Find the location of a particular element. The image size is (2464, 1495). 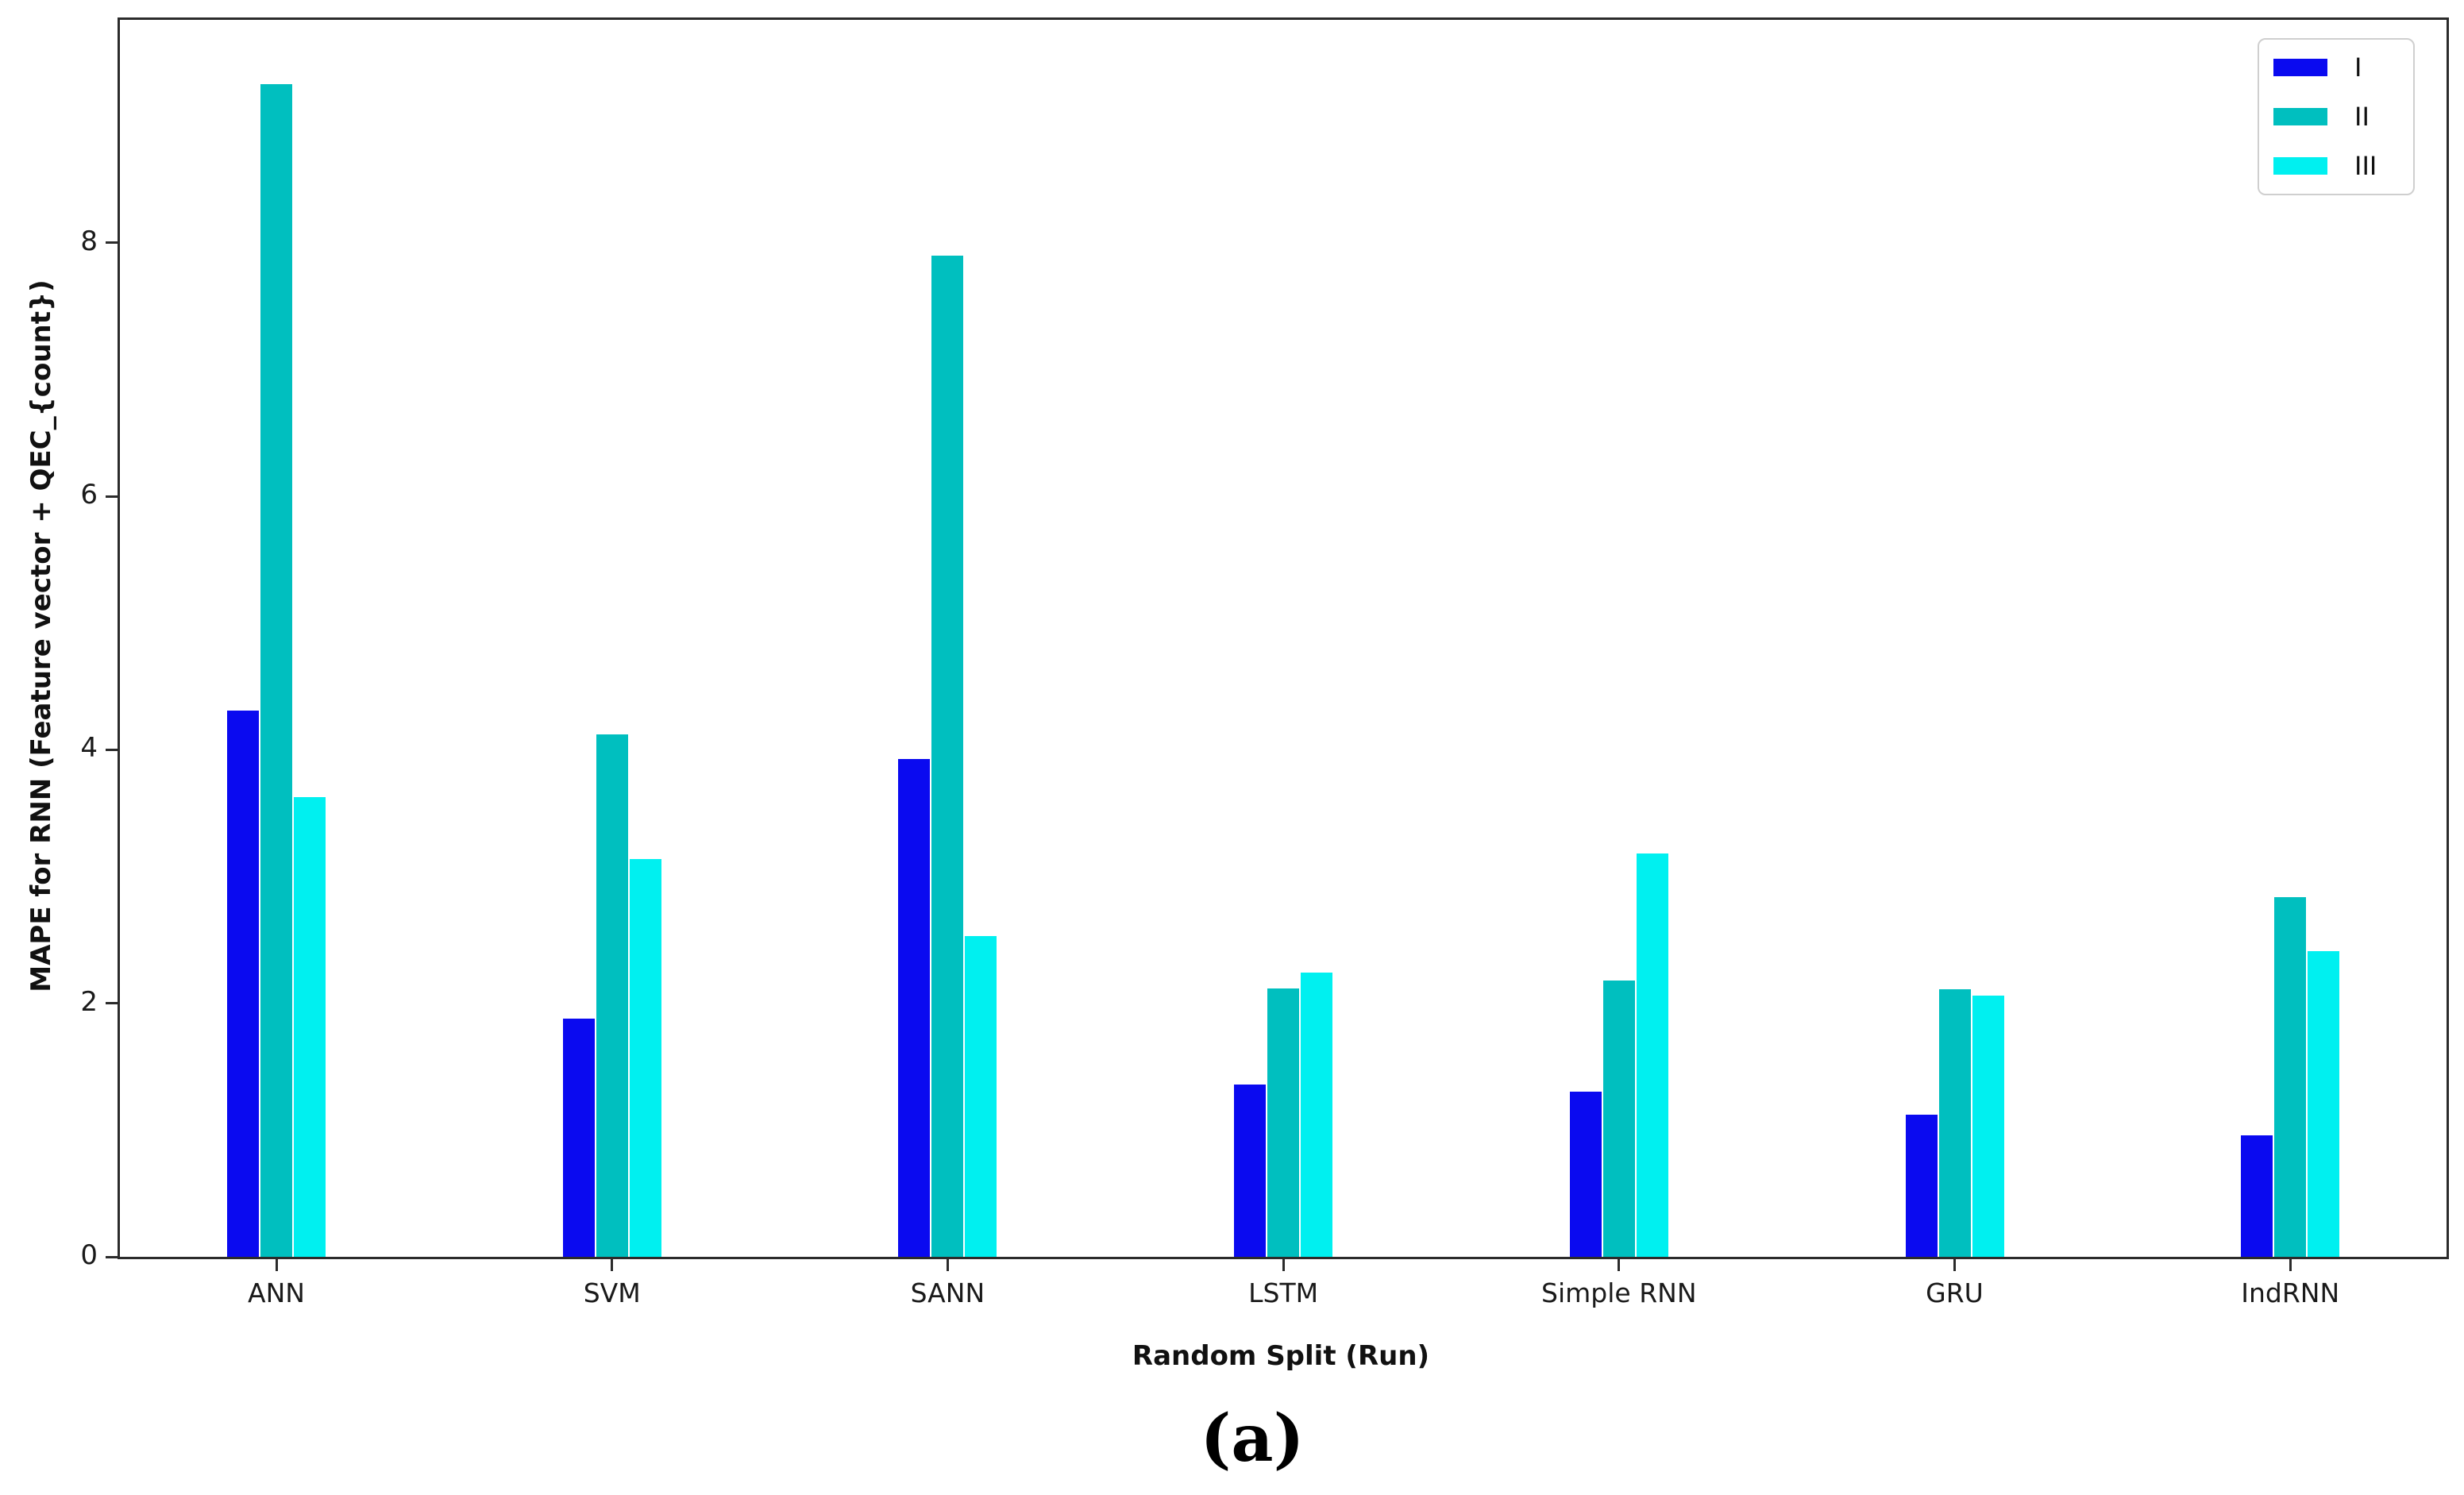

bar-ii-gru is located at coordinates (1955, 1123).